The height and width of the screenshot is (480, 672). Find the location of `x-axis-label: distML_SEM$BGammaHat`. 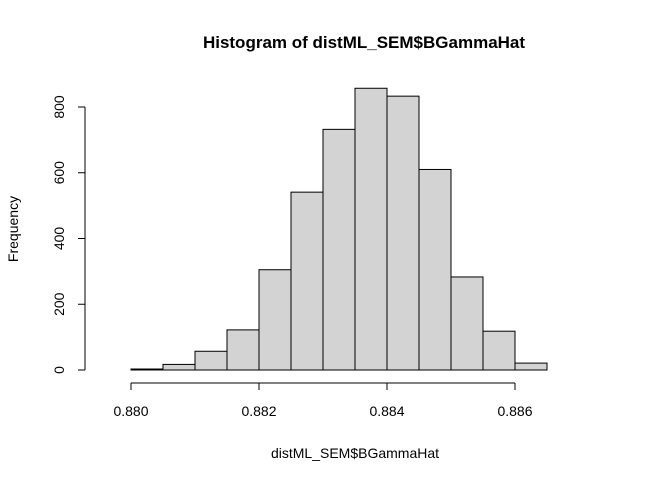

x-axis-label: distML_SEM$BGammaHat is located at coordinates (355, 453).